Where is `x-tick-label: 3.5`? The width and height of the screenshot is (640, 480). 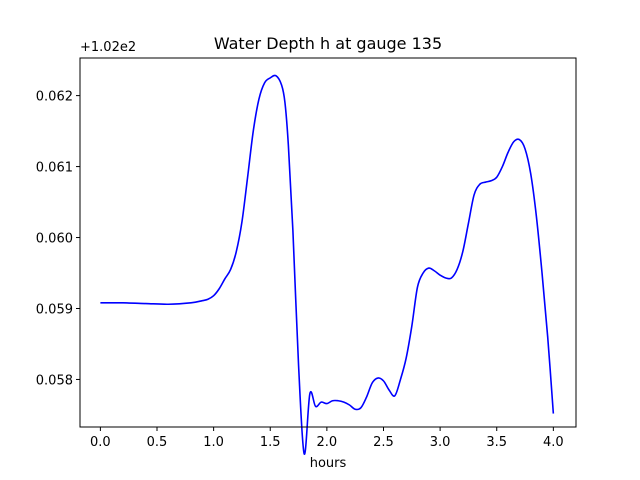 x-tick-label: 3.5 is located at coordinates (496, 442).